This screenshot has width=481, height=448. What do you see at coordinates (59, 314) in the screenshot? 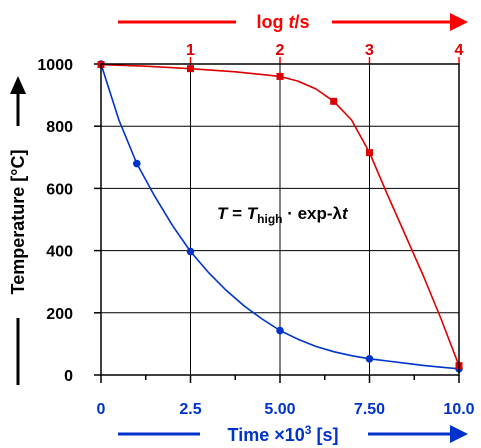
I see `y-tick-label: 200` at bounding box center [59, 314].